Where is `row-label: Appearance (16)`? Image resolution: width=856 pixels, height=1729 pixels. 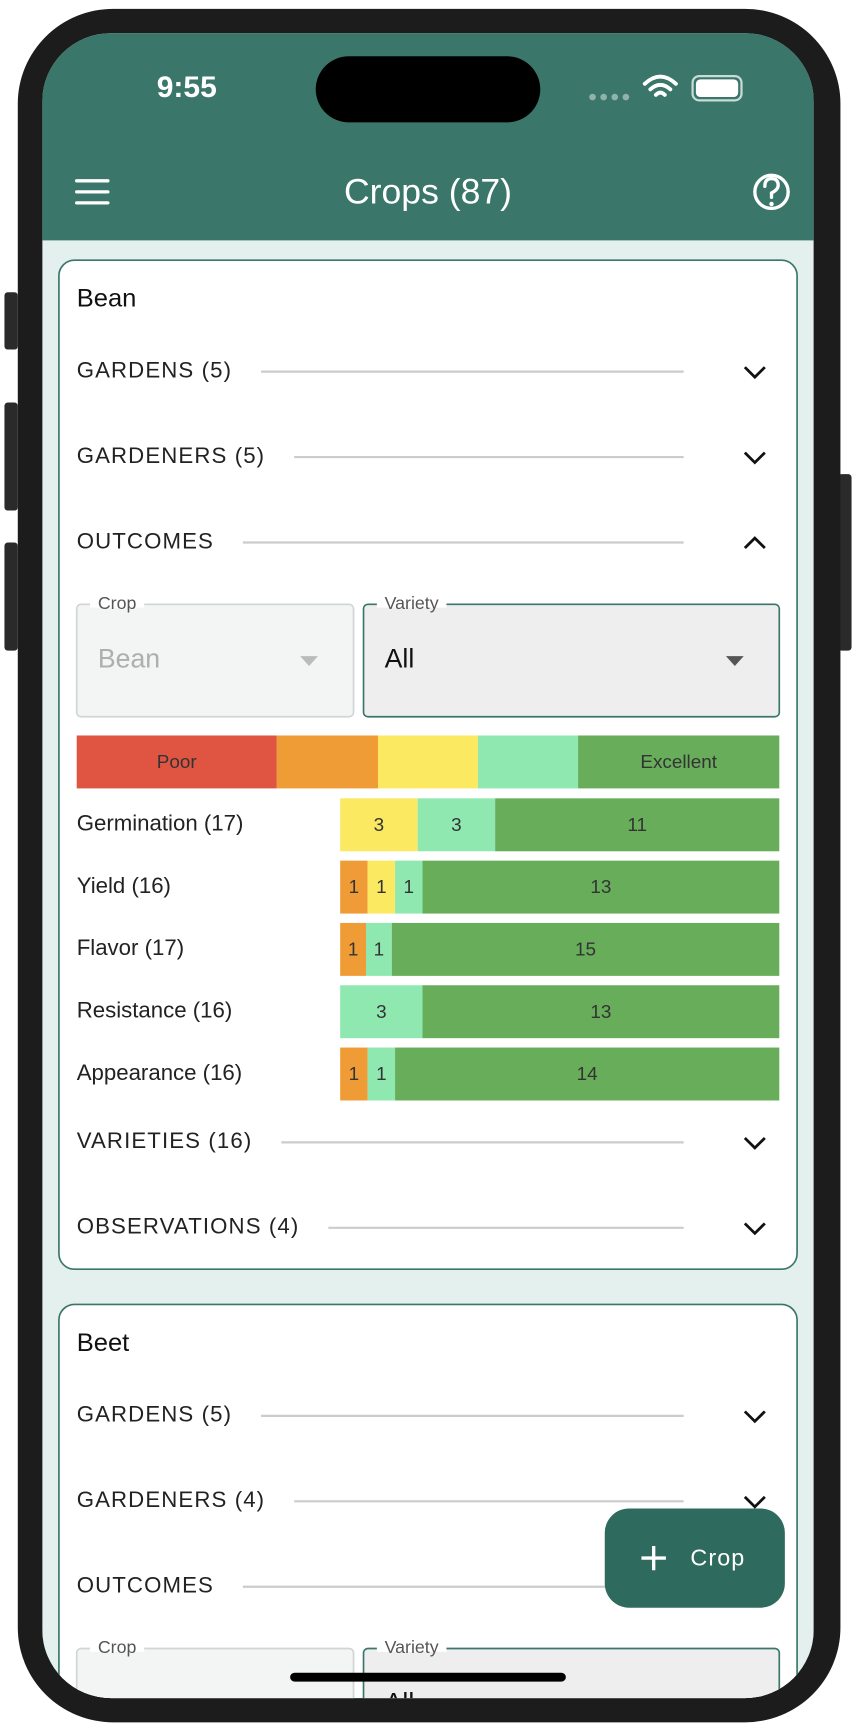
row-label: Appearance (16) is located at coordinates (159, 1072).